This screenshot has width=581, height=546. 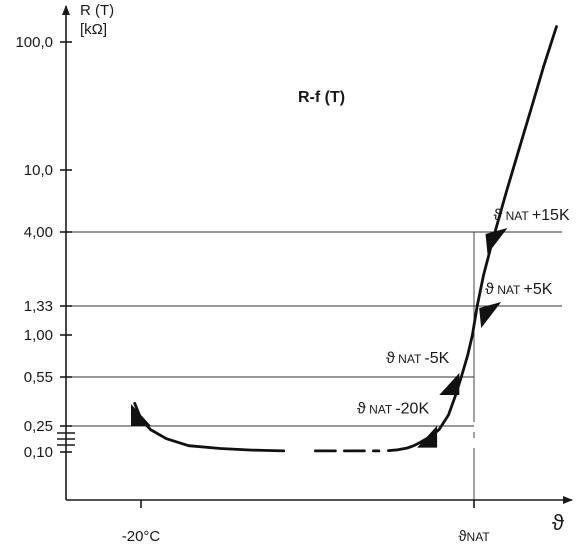 I want to click on y-axis-label: R (T), so click(x=97, y=10).